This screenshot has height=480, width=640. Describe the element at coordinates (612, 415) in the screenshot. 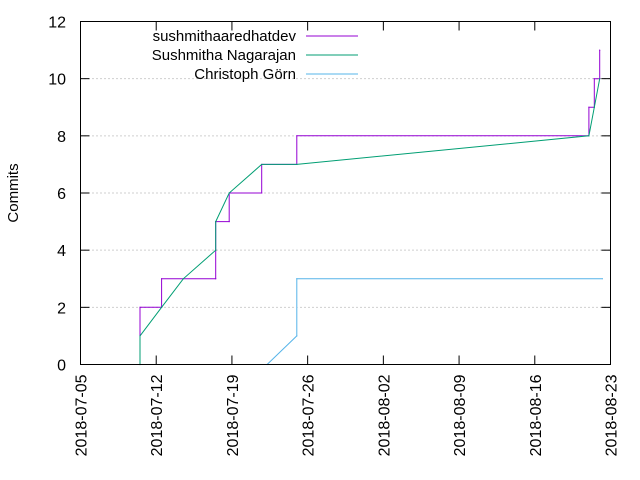

I see `x-tick-label: 2018-08-23` at that location.